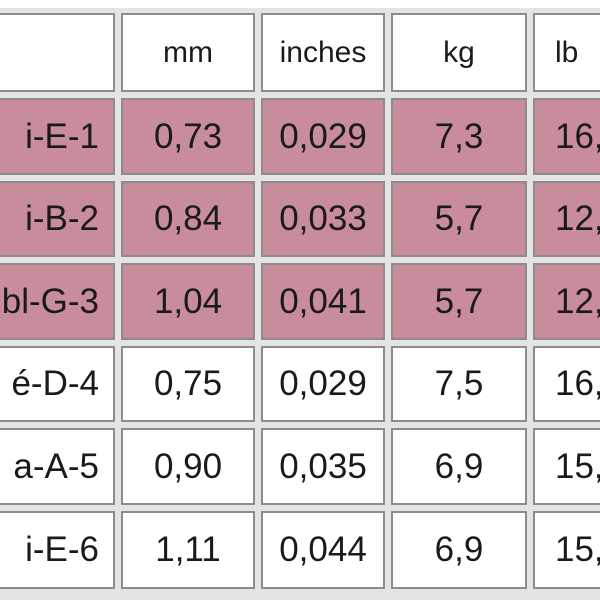 This screenshot has height=600, width=600. I want to click on row-label: i-B-2, so click(57, 219).